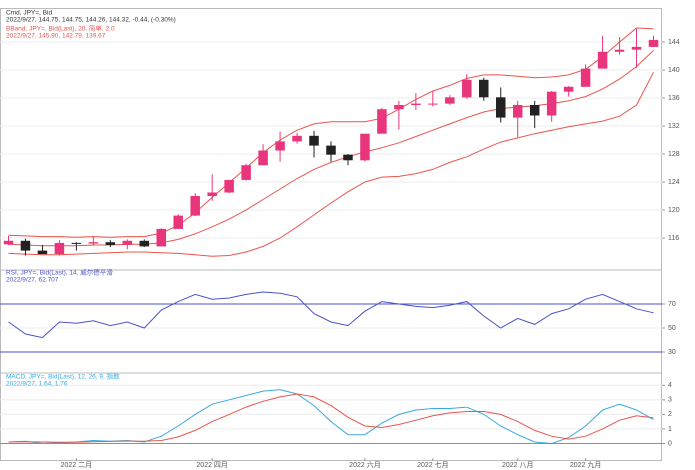  I want to click on legend-text: BBand, JPY=, Bid(Last), 20, 简单, 2.0, so click(60, 28).